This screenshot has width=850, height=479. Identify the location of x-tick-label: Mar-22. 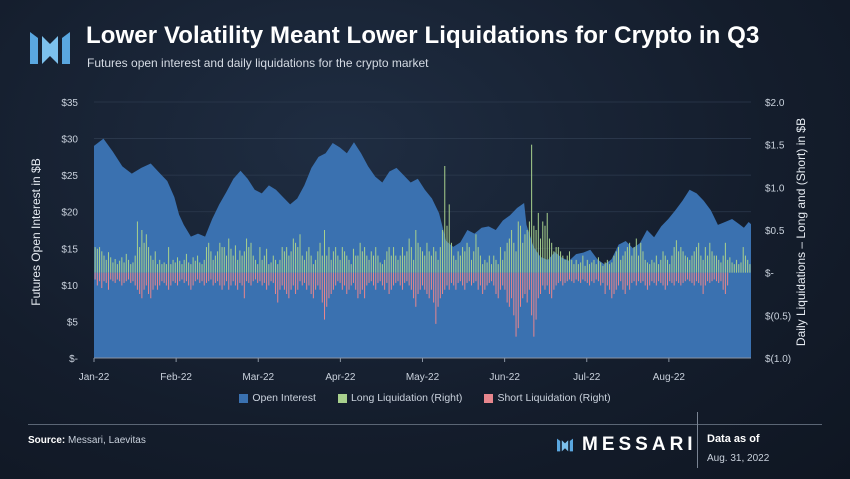
(258, 377).